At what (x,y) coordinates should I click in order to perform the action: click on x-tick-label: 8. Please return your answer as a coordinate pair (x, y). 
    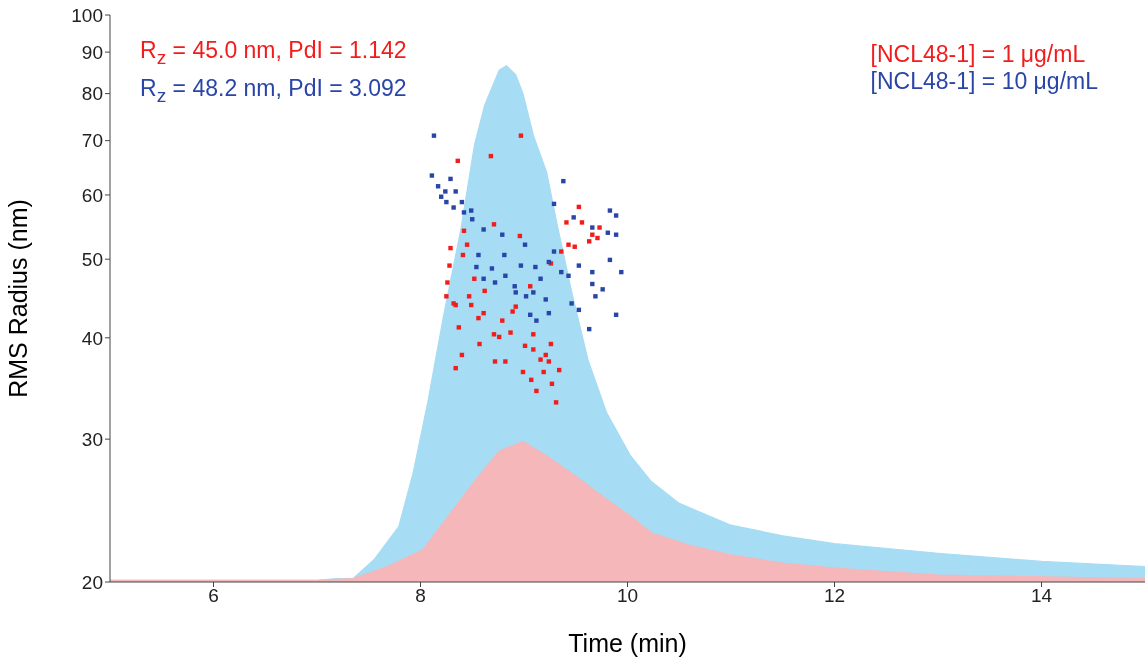
    Looking at the image, I should click on (420, 596).